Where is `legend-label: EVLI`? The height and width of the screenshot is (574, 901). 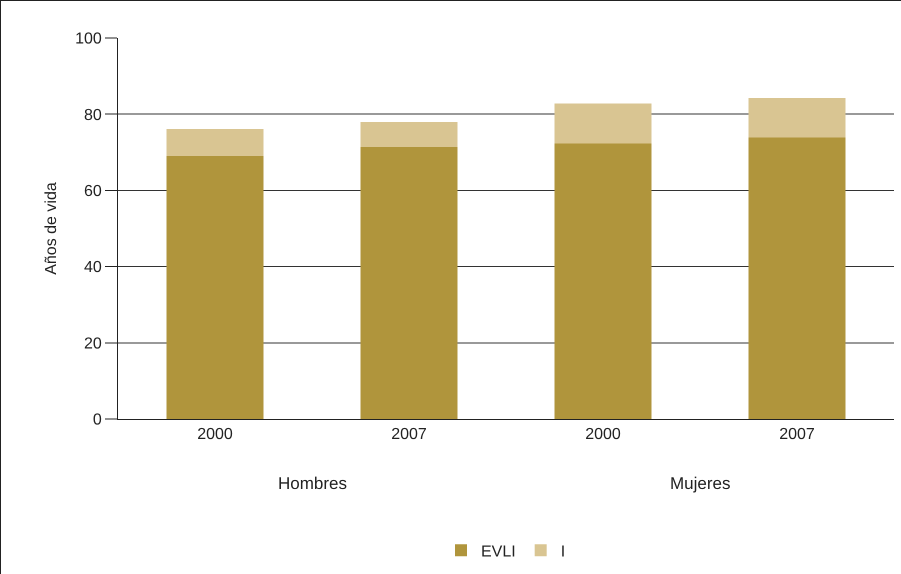 legend-label: EVLI is located at coordinates (498, 551).